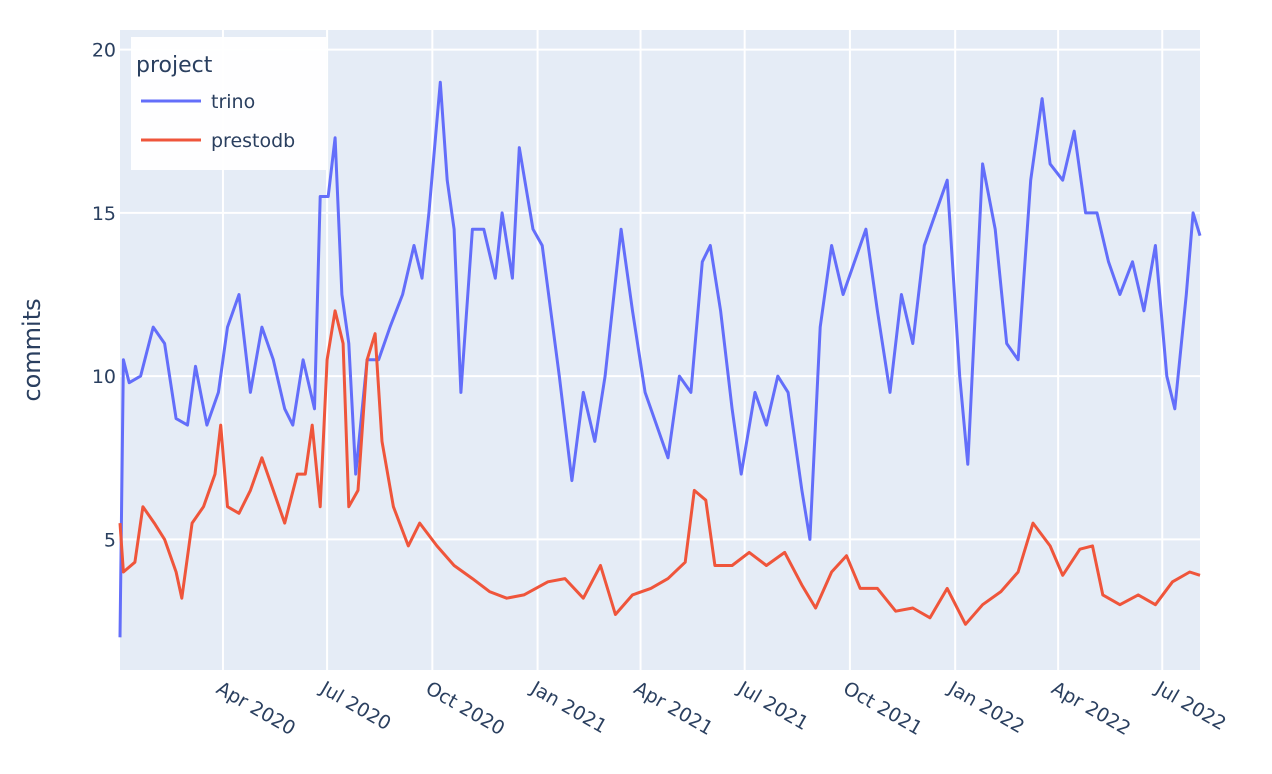 Image resolution: width=1272 pixels, height=774 pixels. I want to click on x-tick-label: Jul 2021, so click(772, 706).